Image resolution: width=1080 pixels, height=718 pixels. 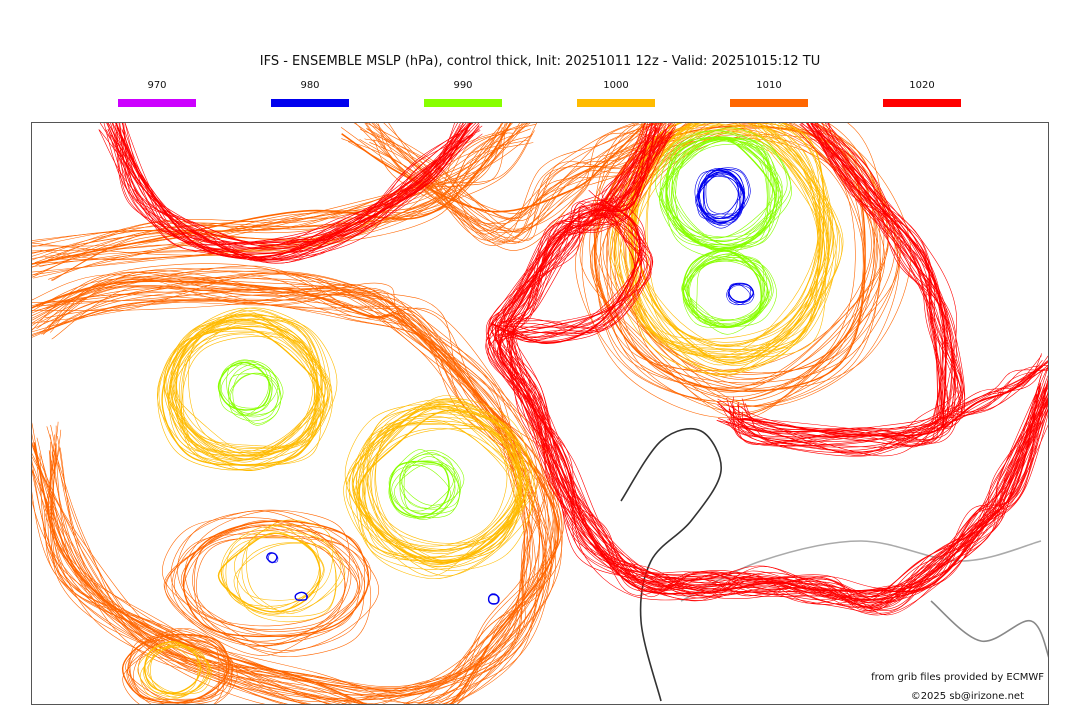 What do you see at coordinates (616, 85) in the screenshot?
I see `legend-label: 1000` at bounding box center [616, 85].